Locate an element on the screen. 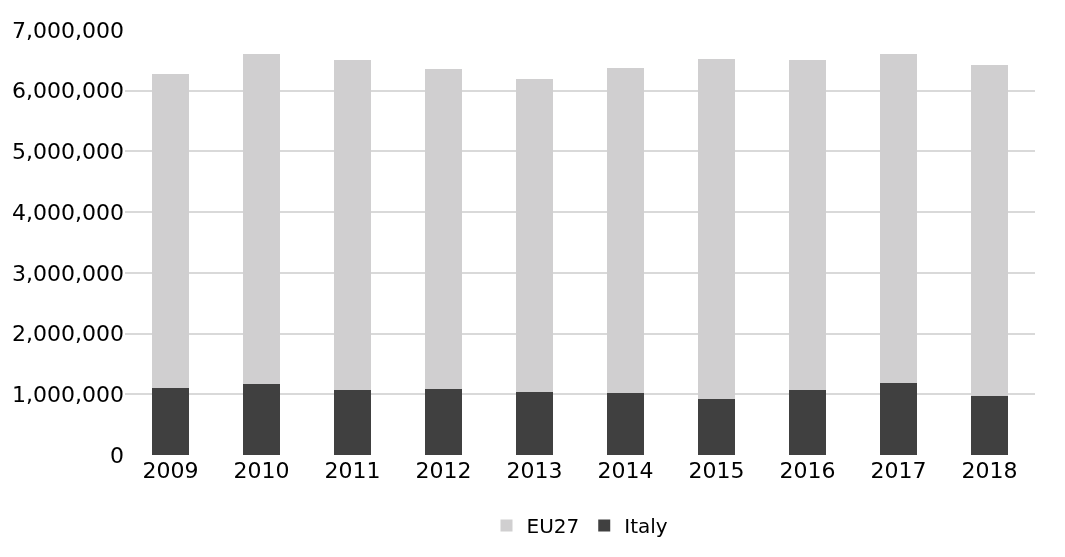 This screenshot has height=557, width=1065. y-tick-label: 6,000,000 is located at coordinates (68, 91).